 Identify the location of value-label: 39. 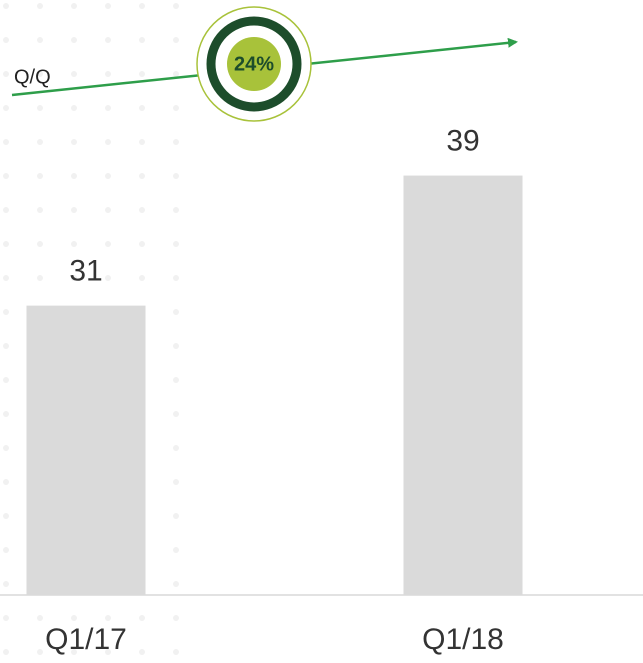
(462, 140).